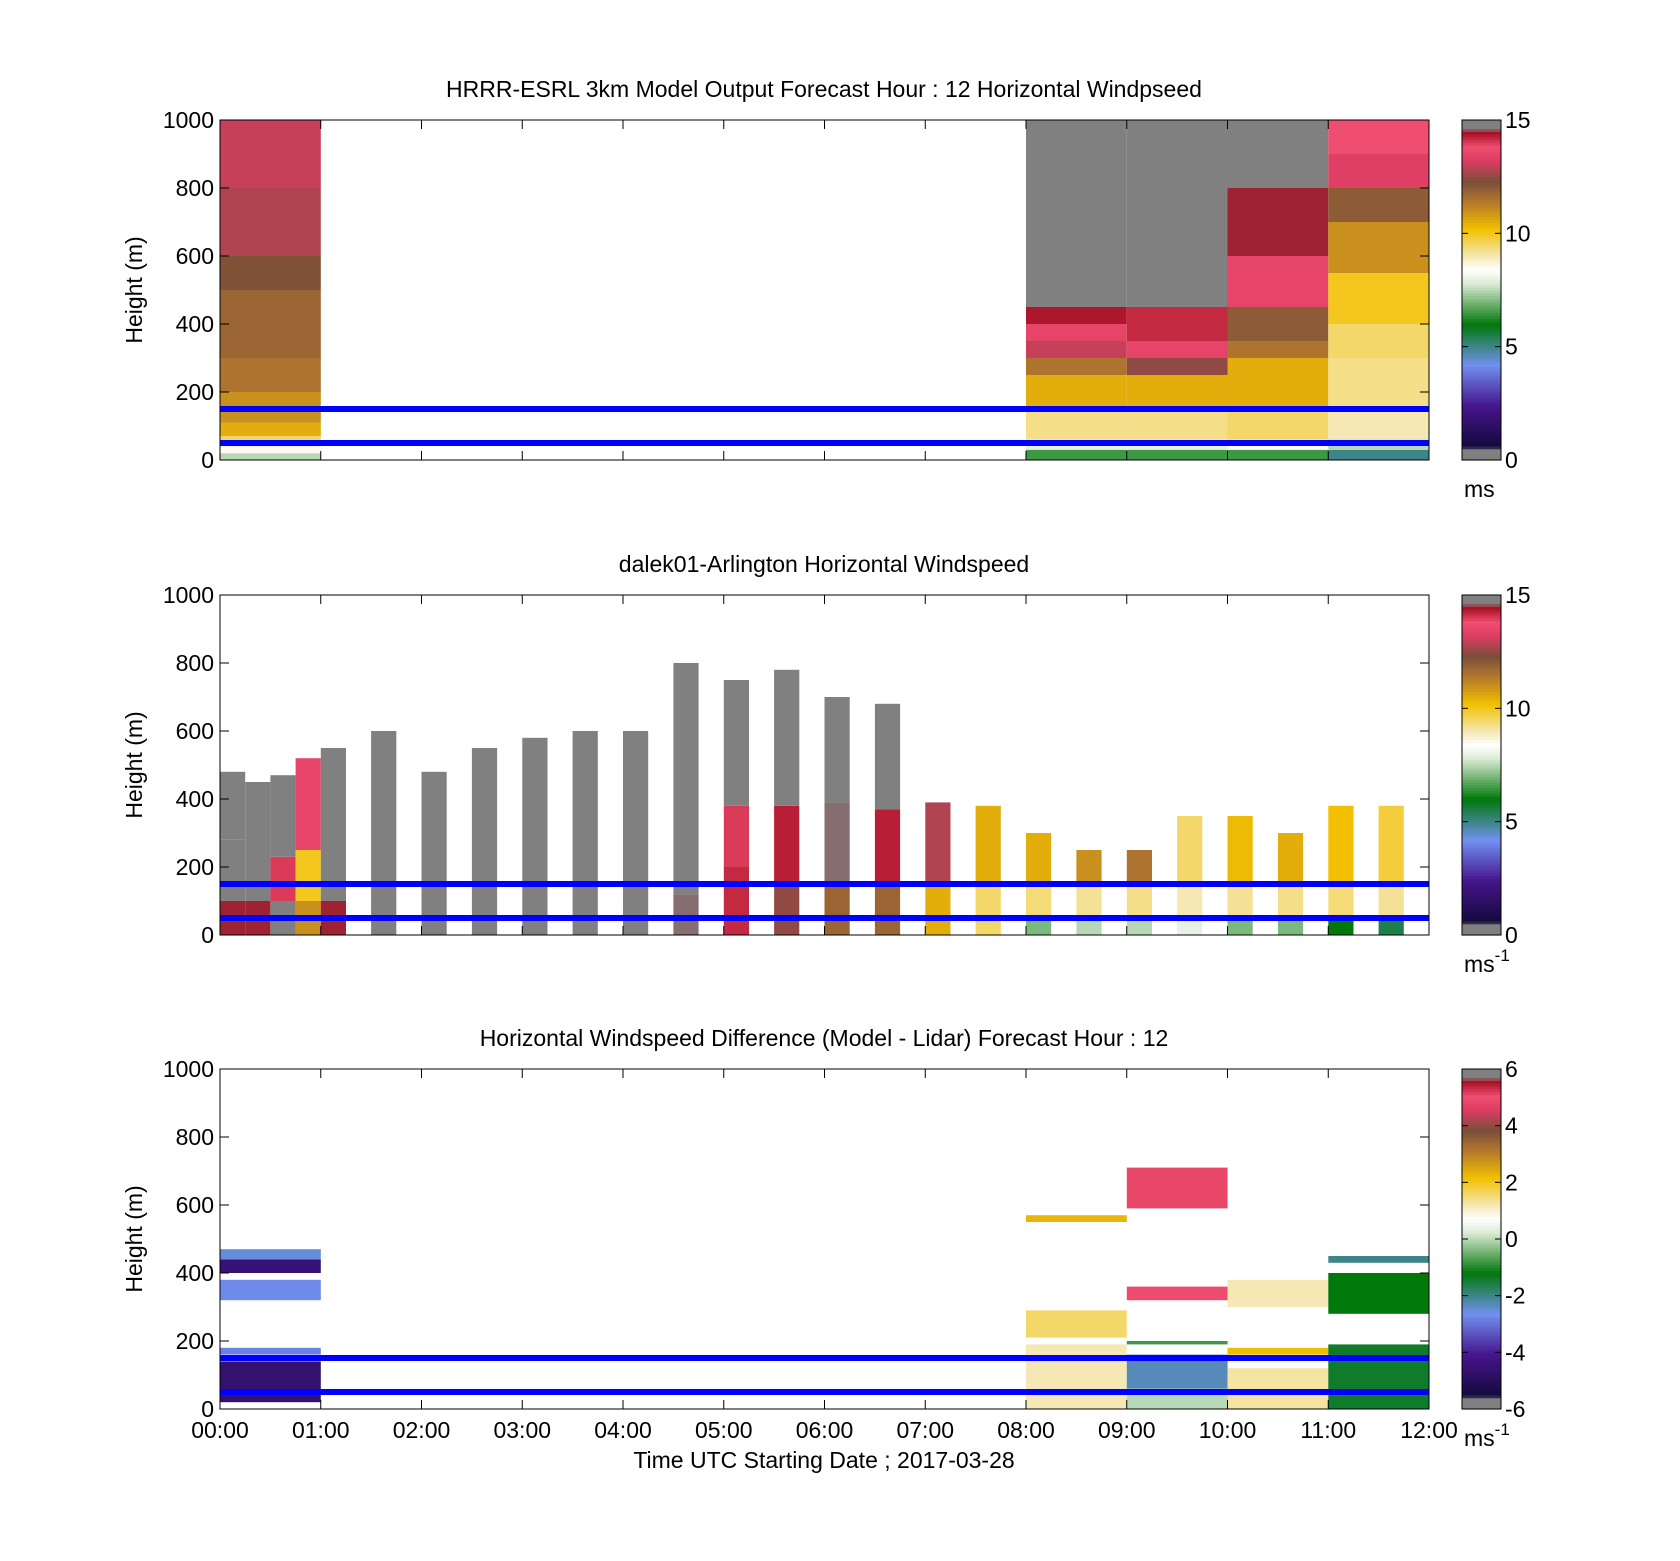  What do you see at coordinates (134, 764) in the screenshot?
I see `panel-lidar-ylabel: Height (m)` at bounding box center [134, 764].